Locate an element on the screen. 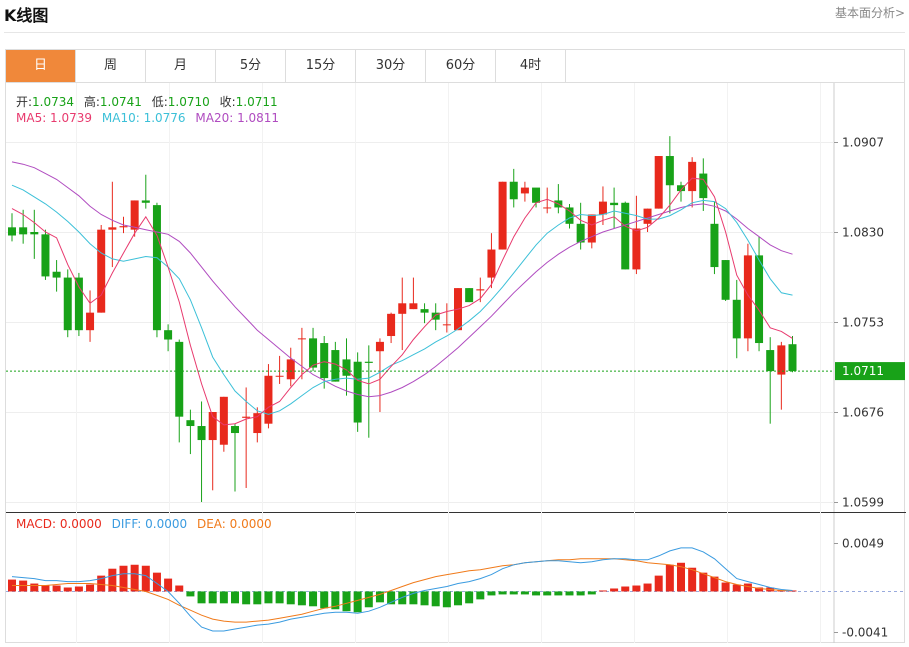 This screenshot has width=909, height=647. ma-legend: MA5: 1.0739 MA10: 1.0776 MA20: 1.0811 is located at coordinates (150, 118).